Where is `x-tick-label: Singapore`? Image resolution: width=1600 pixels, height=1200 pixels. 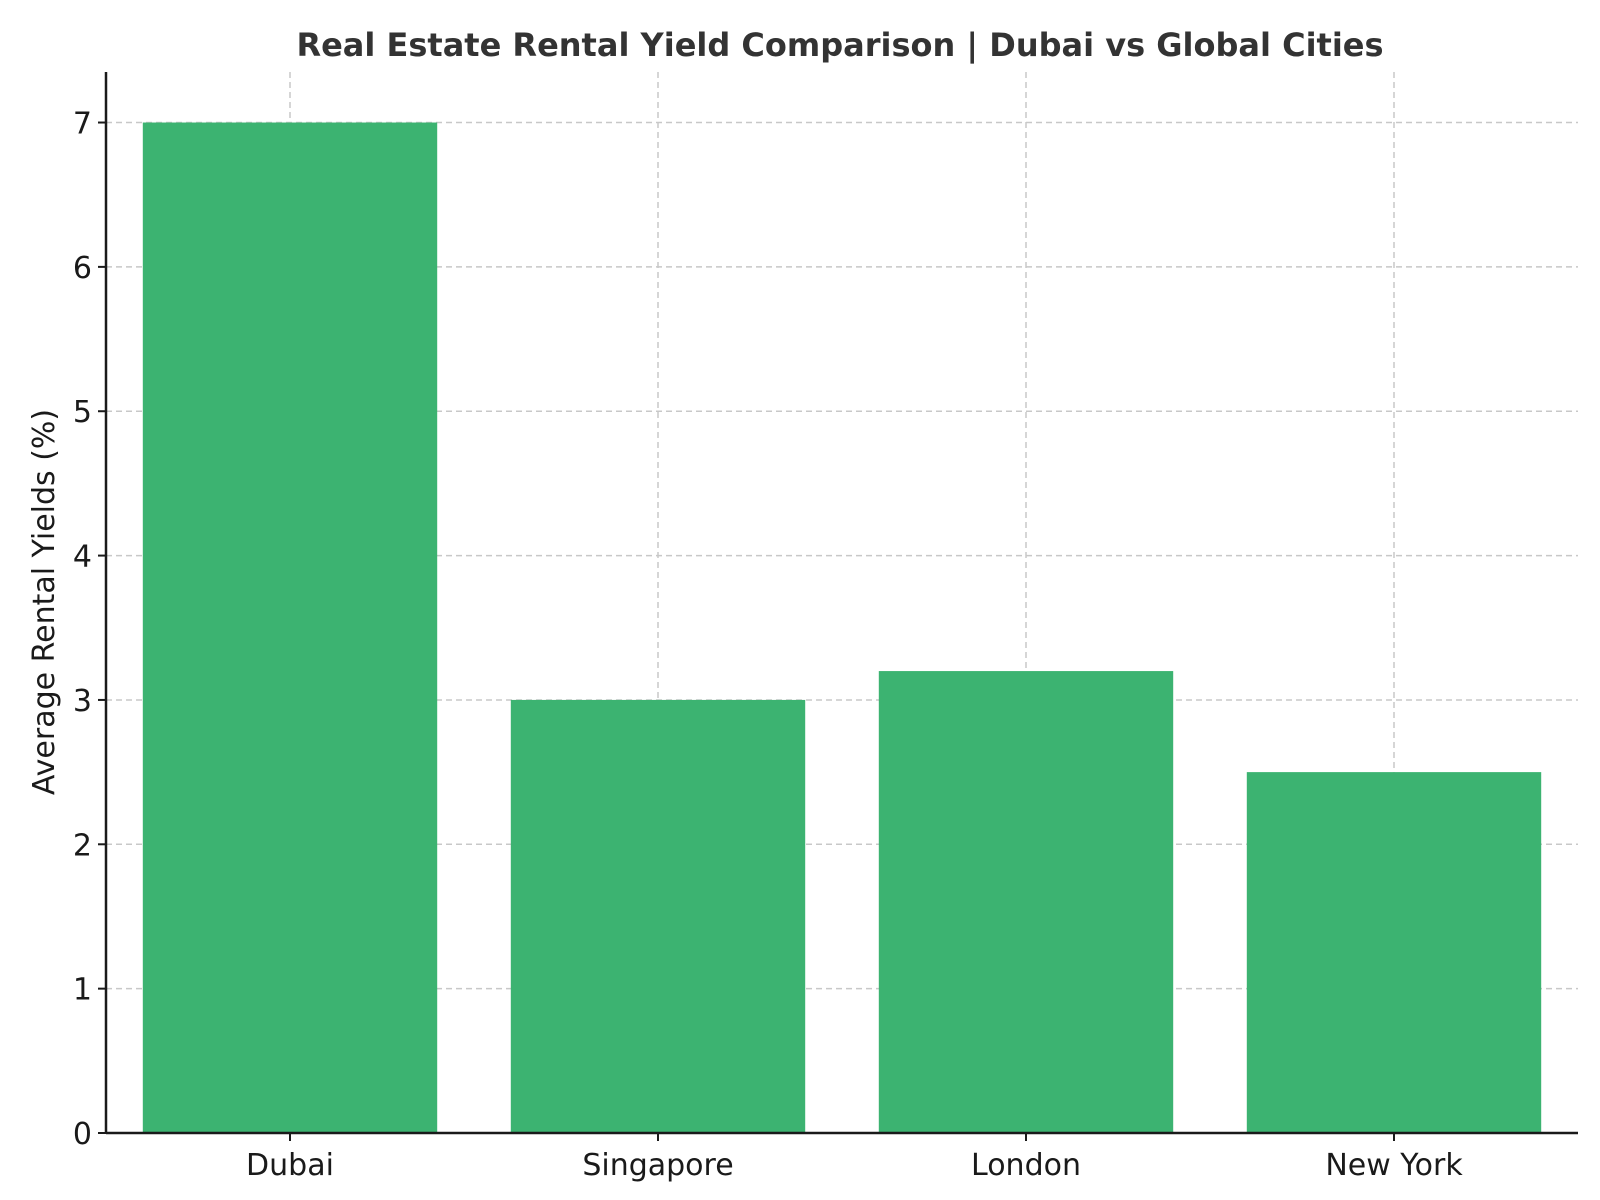 x-tick-label: Singapore is located at coordinates (657, 1165).